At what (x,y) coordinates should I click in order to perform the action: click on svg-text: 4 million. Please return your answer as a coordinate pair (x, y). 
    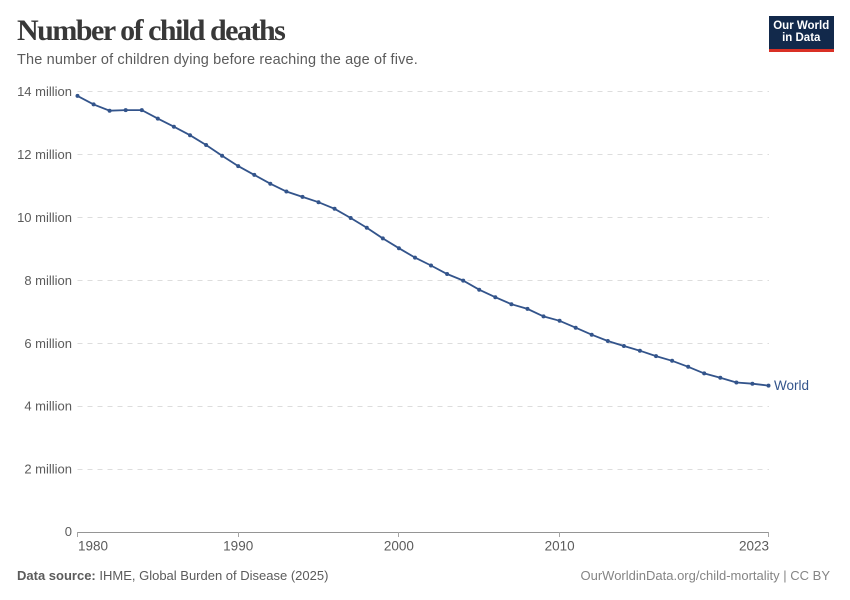
    Looking at the image, I should click on (48, 406).